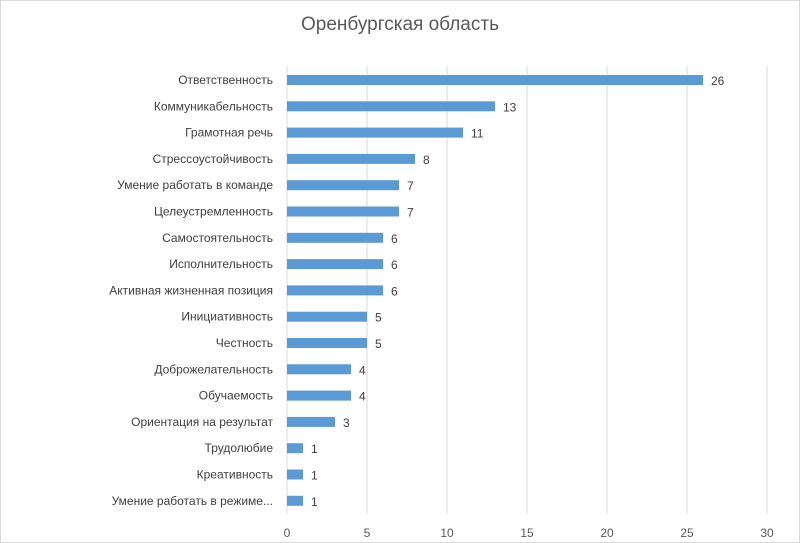  I want to click on x-tick-label: 10, so click(447, 533).